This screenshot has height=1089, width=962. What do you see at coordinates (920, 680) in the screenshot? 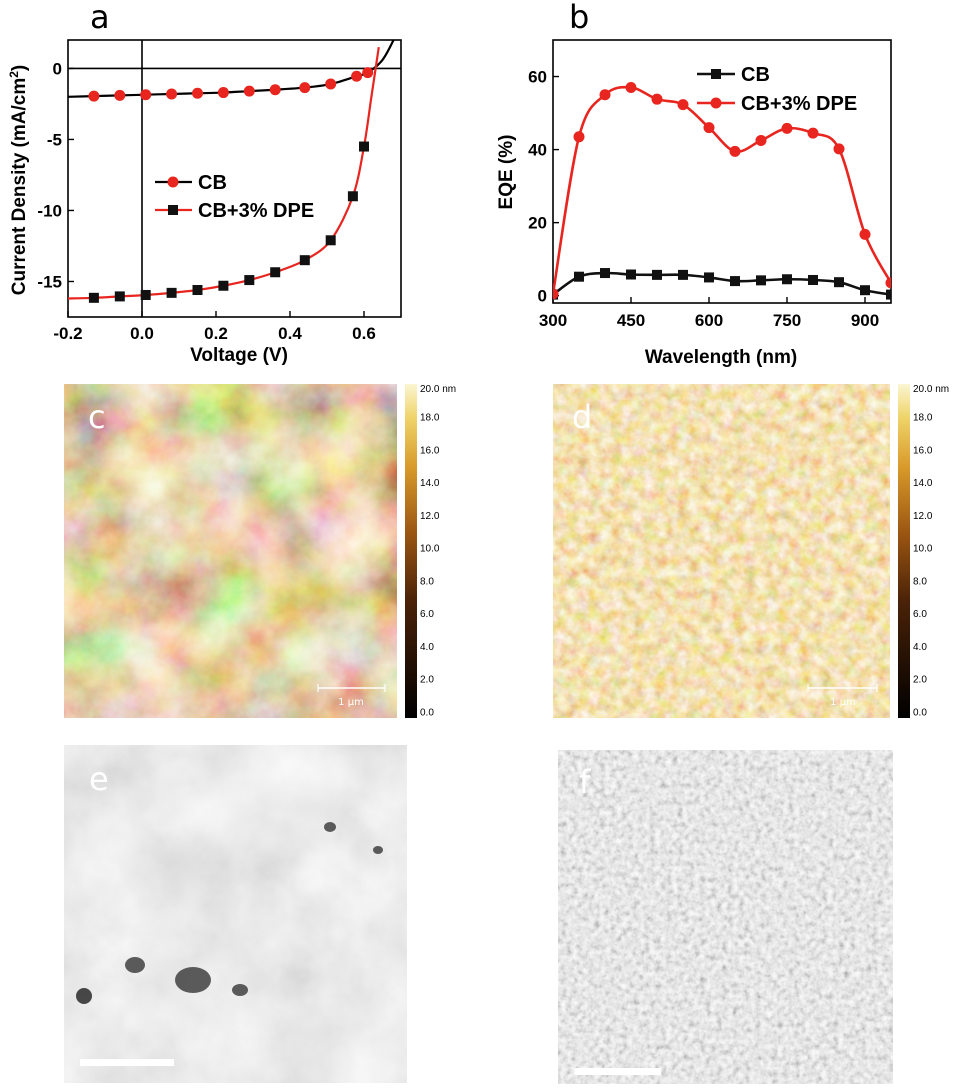
I see `colorbar-tick-label: 2.0` at bounding box center [920, 680].